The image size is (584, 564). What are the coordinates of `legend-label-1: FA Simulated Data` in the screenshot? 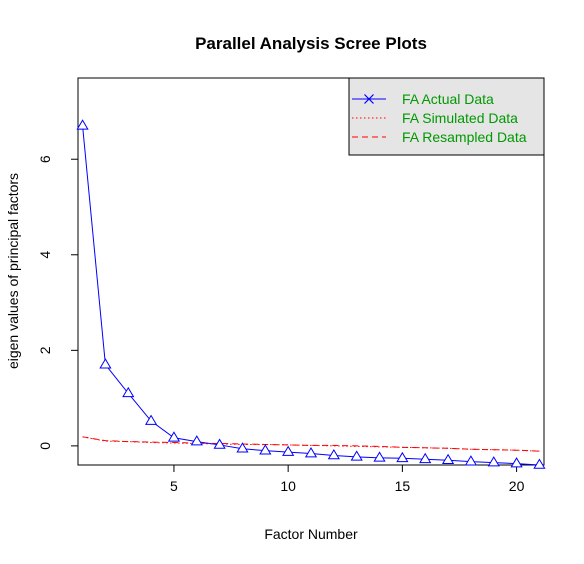 It's located at (460, 118).